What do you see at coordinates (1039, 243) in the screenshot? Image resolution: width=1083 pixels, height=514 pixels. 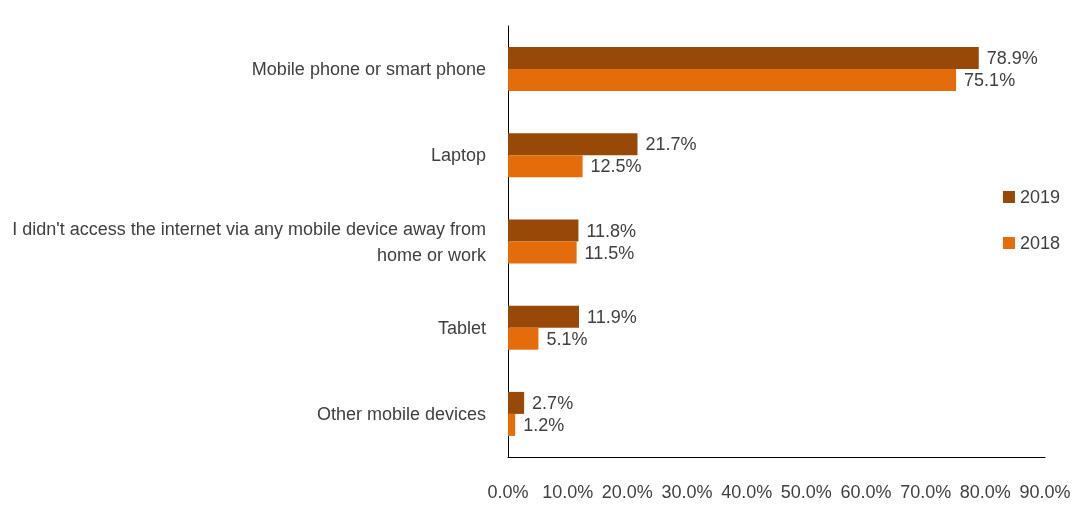 I see `legend-label: 2018` at bounding box center [1039, 243].